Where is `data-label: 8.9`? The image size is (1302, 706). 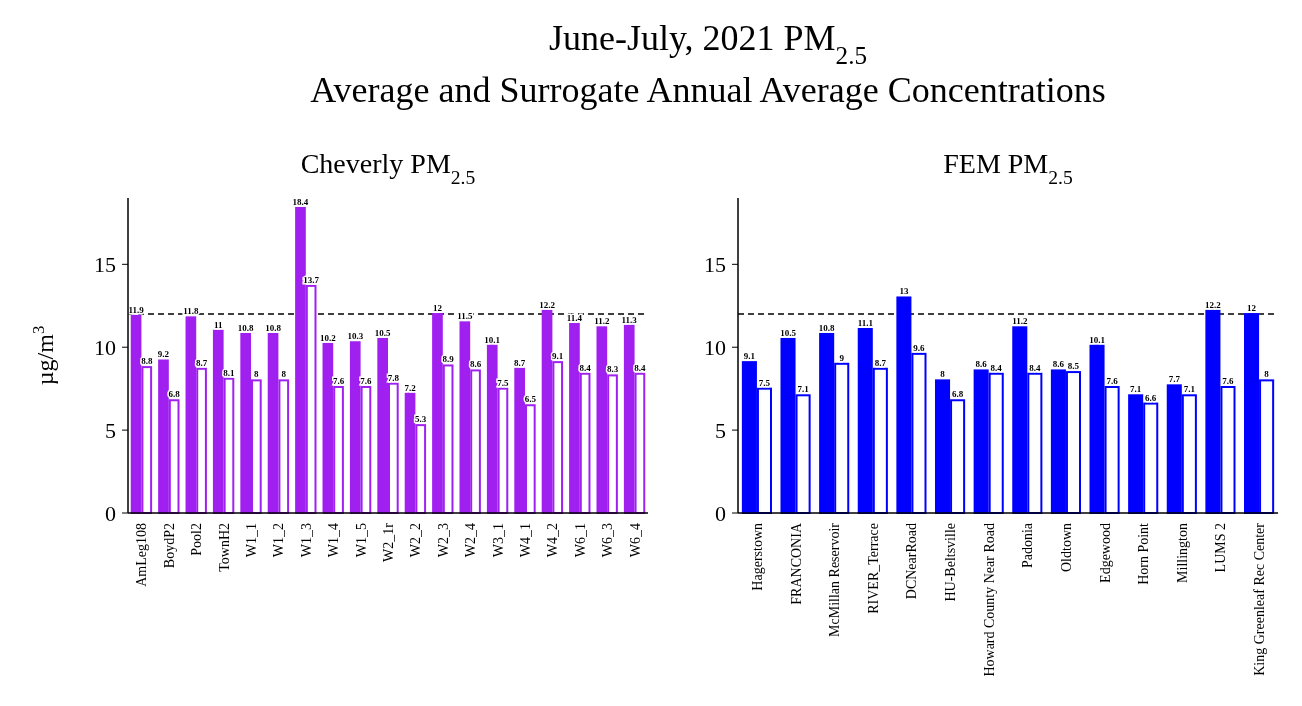 data-label: 8.9 is located at coordinates (448, 359).